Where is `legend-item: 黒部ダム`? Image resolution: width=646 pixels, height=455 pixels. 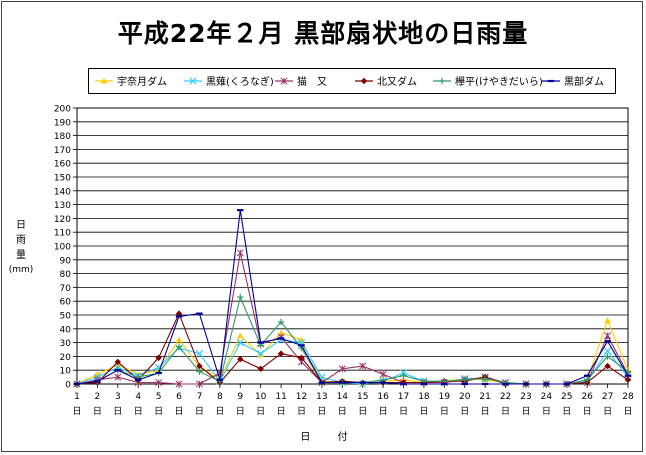 legend-item: 黒部ダム is located at coordinates (573, 81).